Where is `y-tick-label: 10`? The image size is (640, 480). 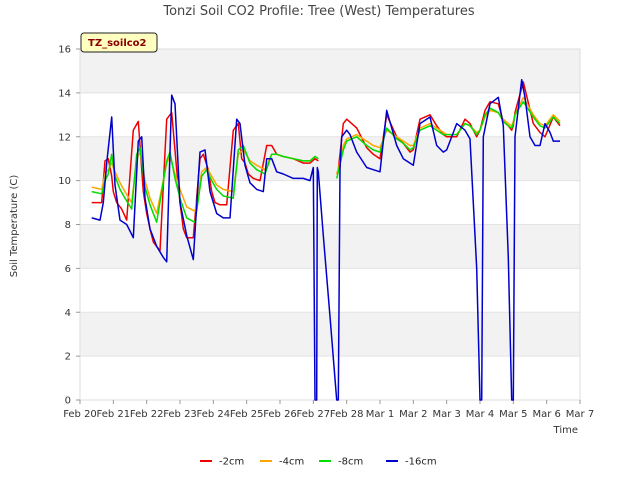 y-tick-label: 10 is located at coordinates (64, 181).